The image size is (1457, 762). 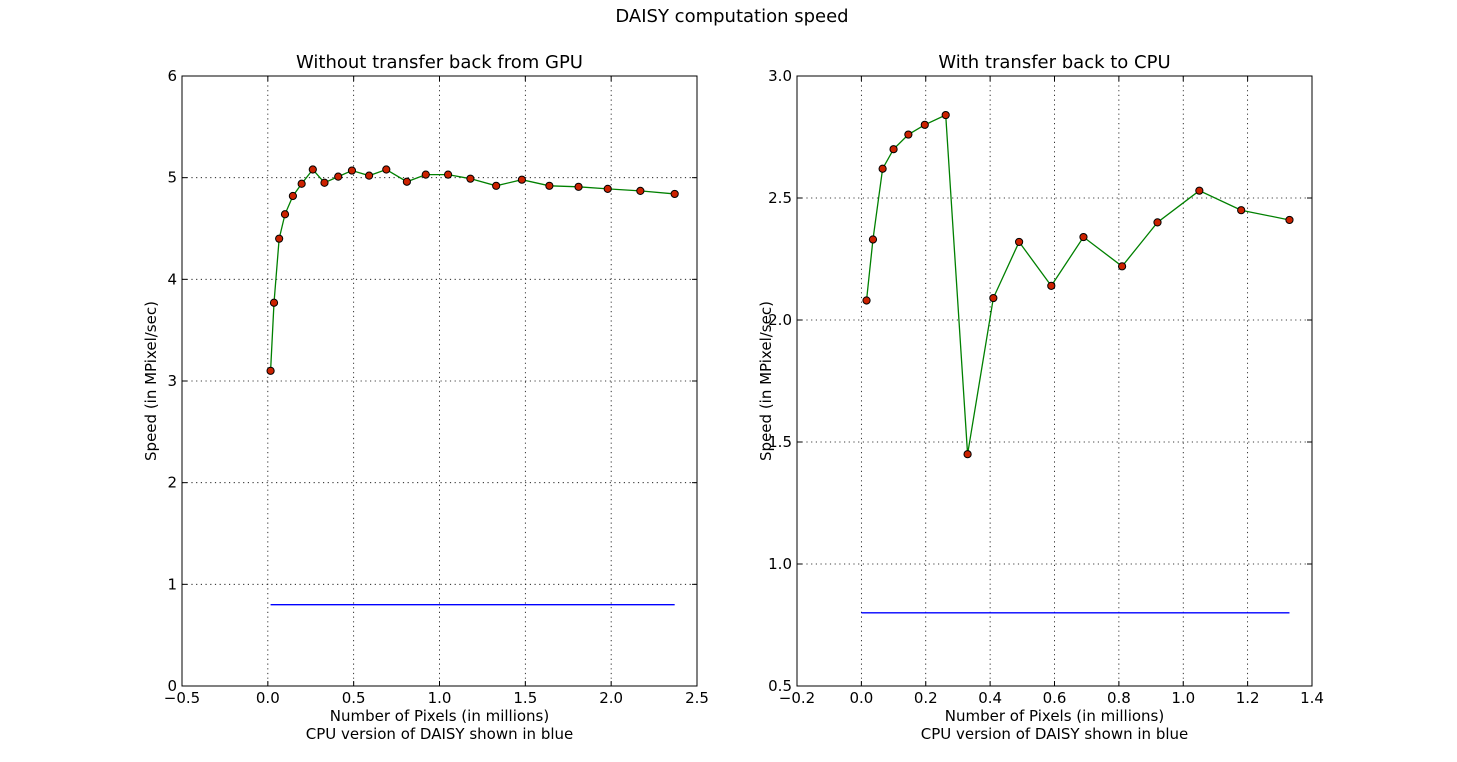 What do you see at coordinates (172, 76) in the screenshot?
I see `chart-1-y-tick-label: 6` at bounding box center [172, 76].